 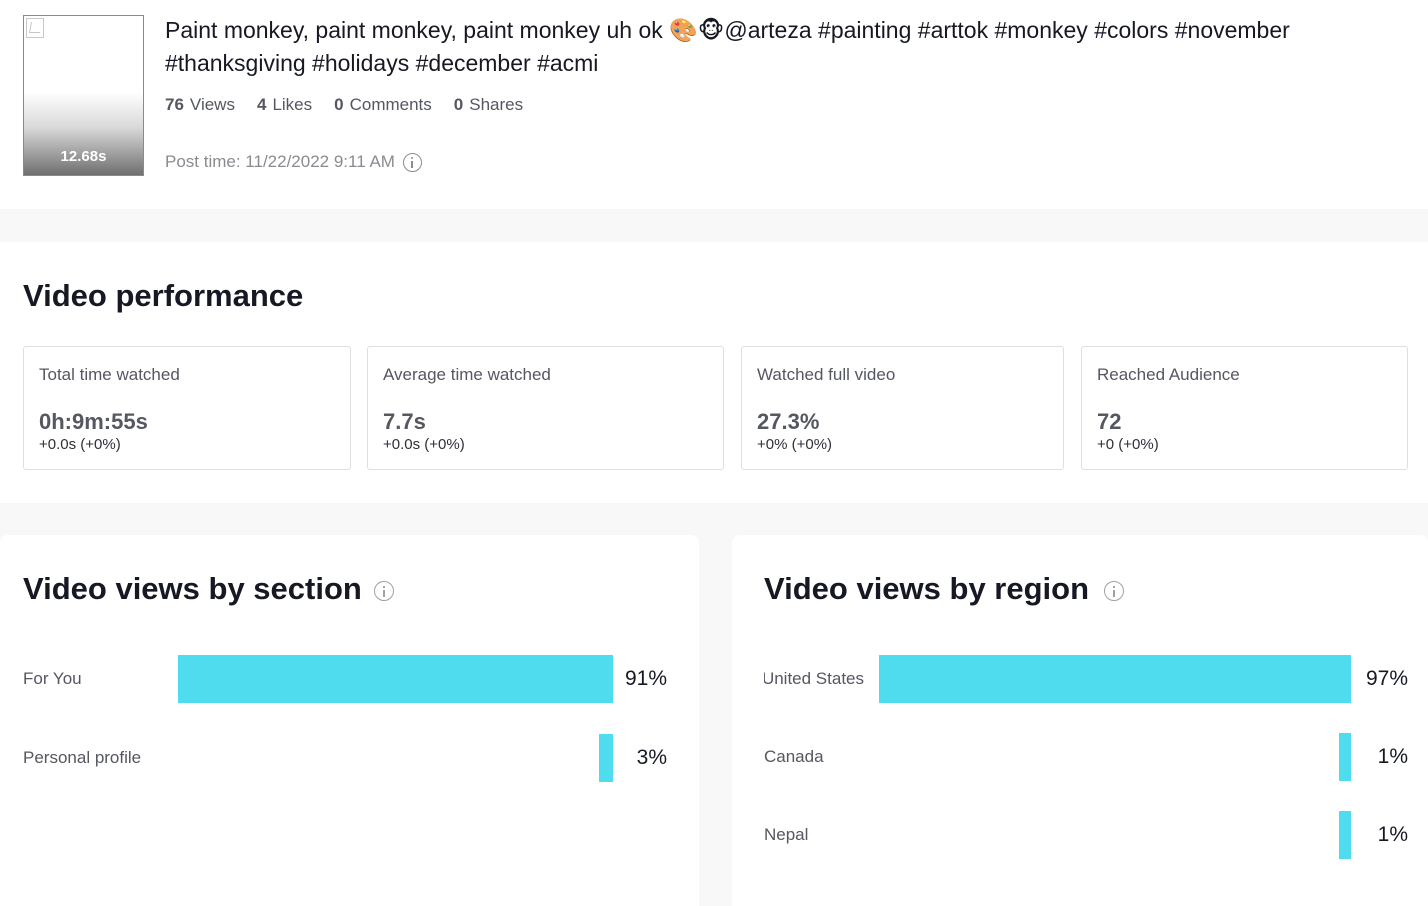 I want to click on stat-shares: 0 Shares, so click(x=488, y=105).